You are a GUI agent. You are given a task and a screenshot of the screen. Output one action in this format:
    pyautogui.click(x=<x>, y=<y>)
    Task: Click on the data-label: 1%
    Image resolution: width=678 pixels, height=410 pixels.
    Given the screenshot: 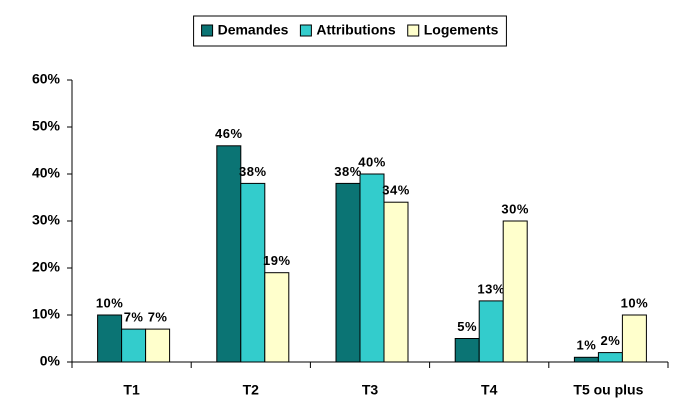 What is the action you would take?
    pyautogui.click(x=587, y=345)
    